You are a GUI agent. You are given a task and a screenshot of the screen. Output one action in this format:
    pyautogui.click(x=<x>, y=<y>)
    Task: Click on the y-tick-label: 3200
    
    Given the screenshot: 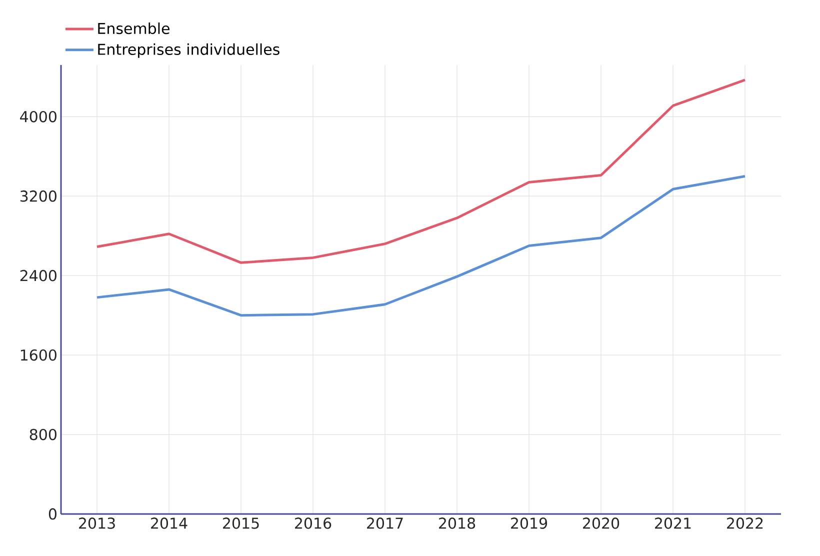 What is the action you would take?
    pyautogui.click(x=38, y=196)
    